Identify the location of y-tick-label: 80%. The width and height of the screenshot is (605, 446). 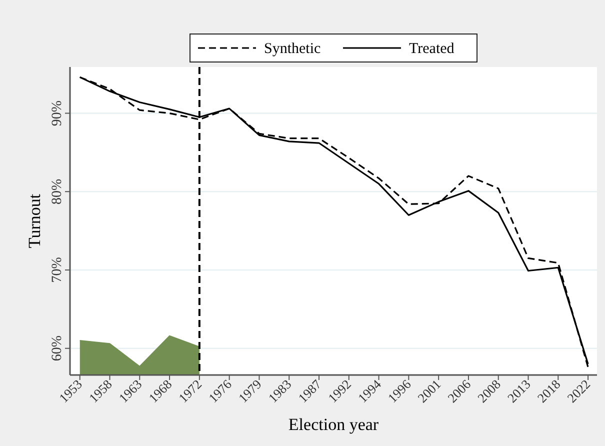
(57, 191).